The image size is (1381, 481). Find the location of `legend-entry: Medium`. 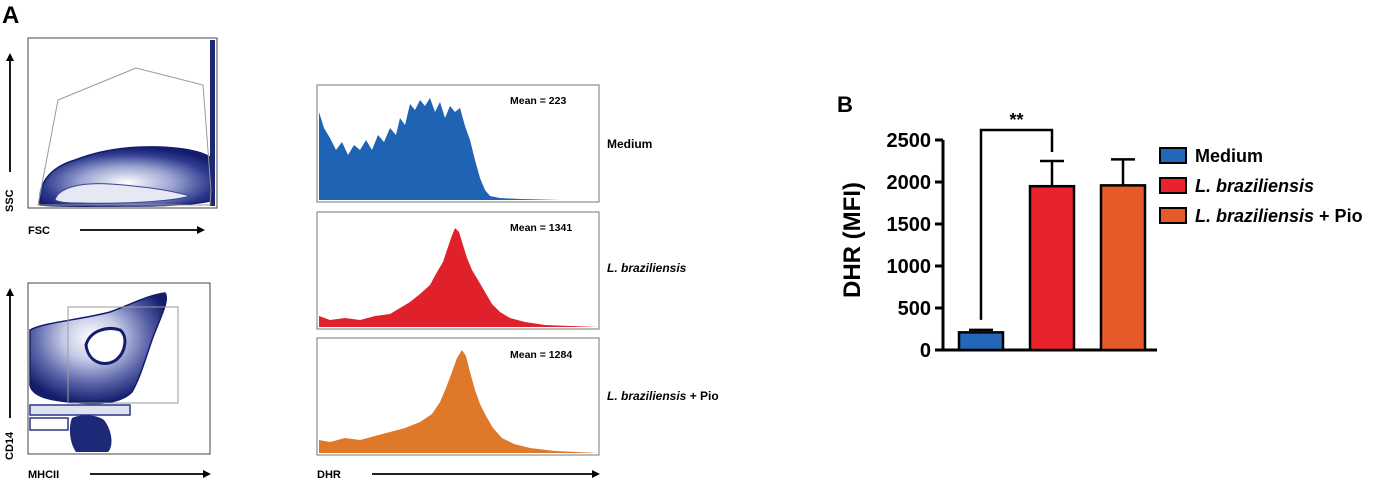

legend-entry: Medium is located at coordinates (1229, 156).